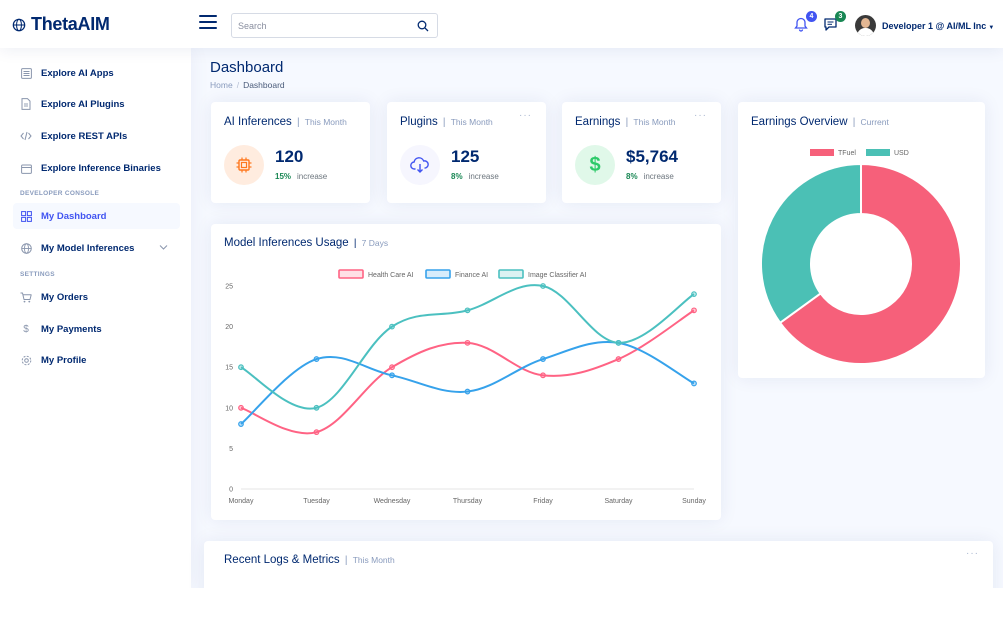  I want to click on caret-down-icon: ▼, so click(991, 28).